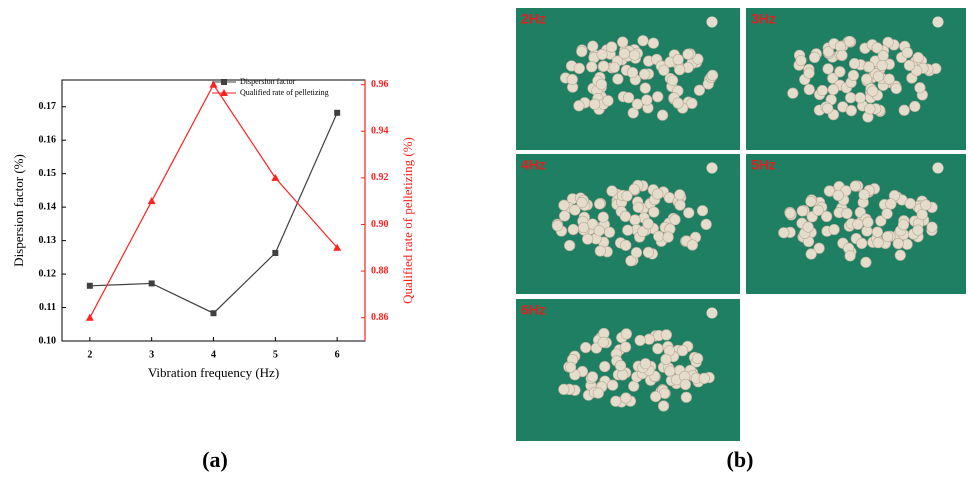 Image resolution: width=968 pixels, height=483 pixels. What do you see at coordinates (213, 354) in the screenshot?
I see `x-tick-label: 4` at bounding box center [213, 354].